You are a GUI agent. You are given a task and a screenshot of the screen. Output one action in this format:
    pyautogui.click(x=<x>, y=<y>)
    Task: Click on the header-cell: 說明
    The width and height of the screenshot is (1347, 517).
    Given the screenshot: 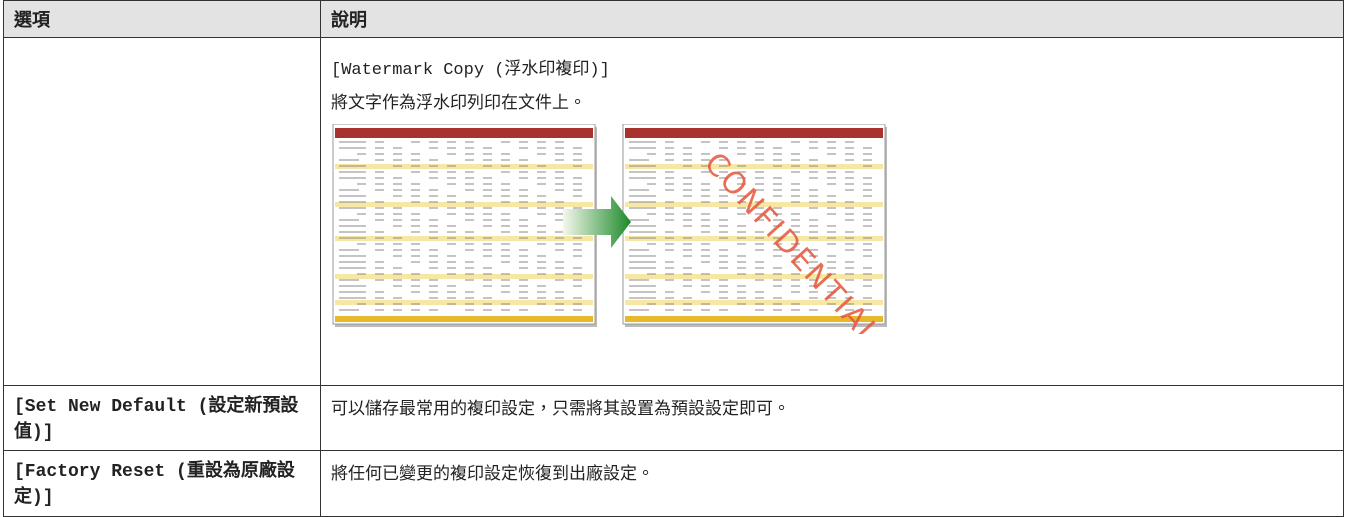 What is the action you would take?
    pyautogui.click(x=832, y=19)
    